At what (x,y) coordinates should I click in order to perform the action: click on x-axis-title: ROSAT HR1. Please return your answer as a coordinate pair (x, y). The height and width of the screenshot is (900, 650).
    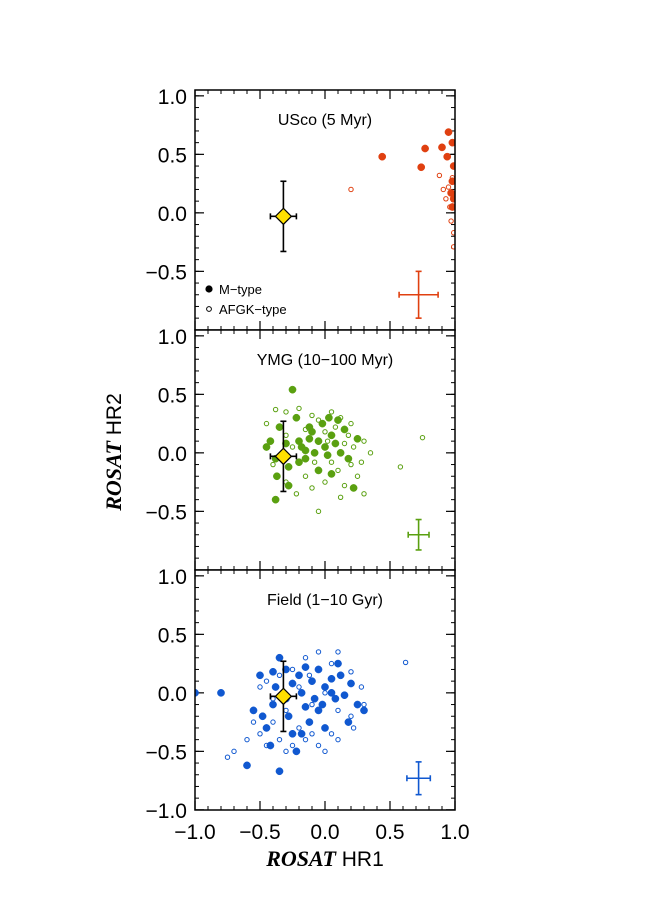
    Looking at the image, I should click on (324, 858).